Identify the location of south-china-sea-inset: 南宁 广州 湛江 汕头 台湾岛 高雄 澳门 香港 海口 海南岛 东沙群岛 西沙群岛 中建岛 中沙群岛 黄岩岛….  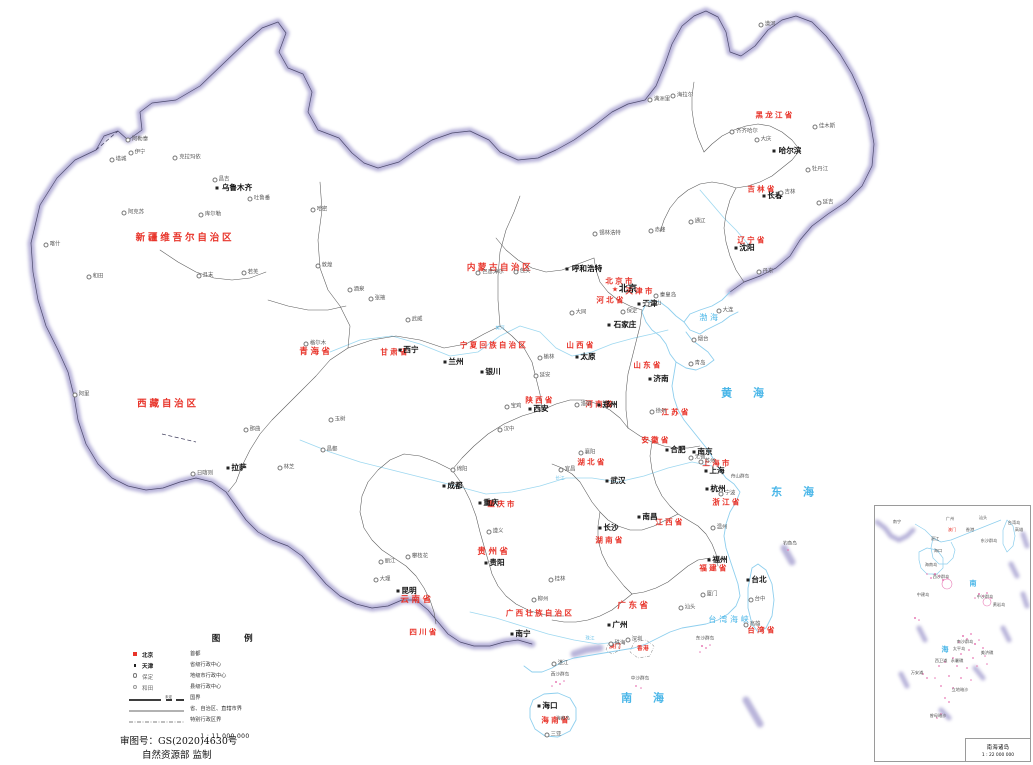
(952, 633).